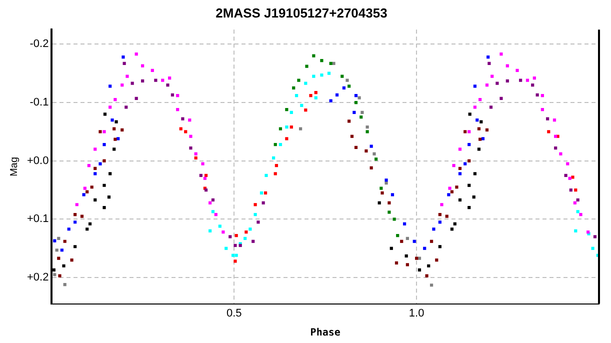 This screenshot has height=343, width=611. I want to click on y-axis-title: Mag, so click(14, 166).